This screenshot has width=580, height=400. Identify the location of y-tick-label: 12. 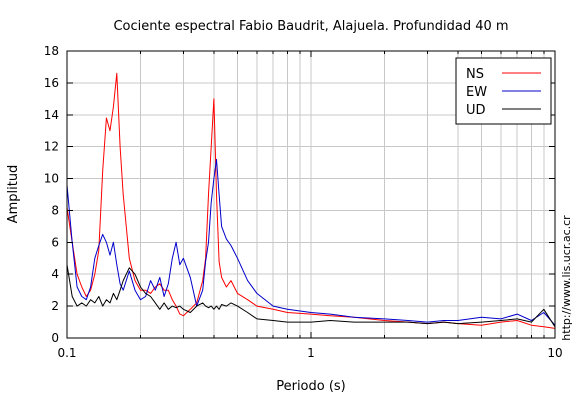
(51, 147).